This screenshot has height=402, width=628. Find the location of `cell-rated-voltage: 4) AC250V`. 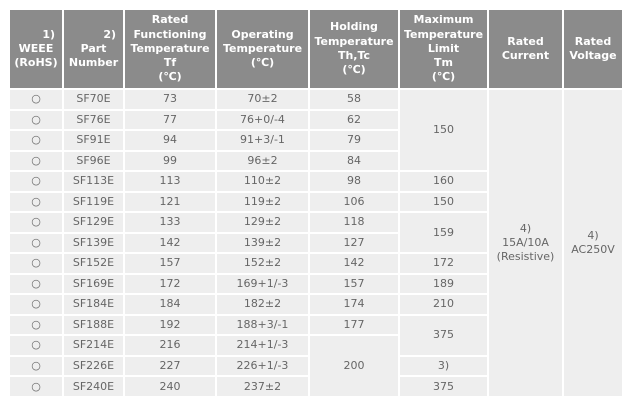

cell-rated-voltage: 4) AC250V is located at coordinates (593, 243).